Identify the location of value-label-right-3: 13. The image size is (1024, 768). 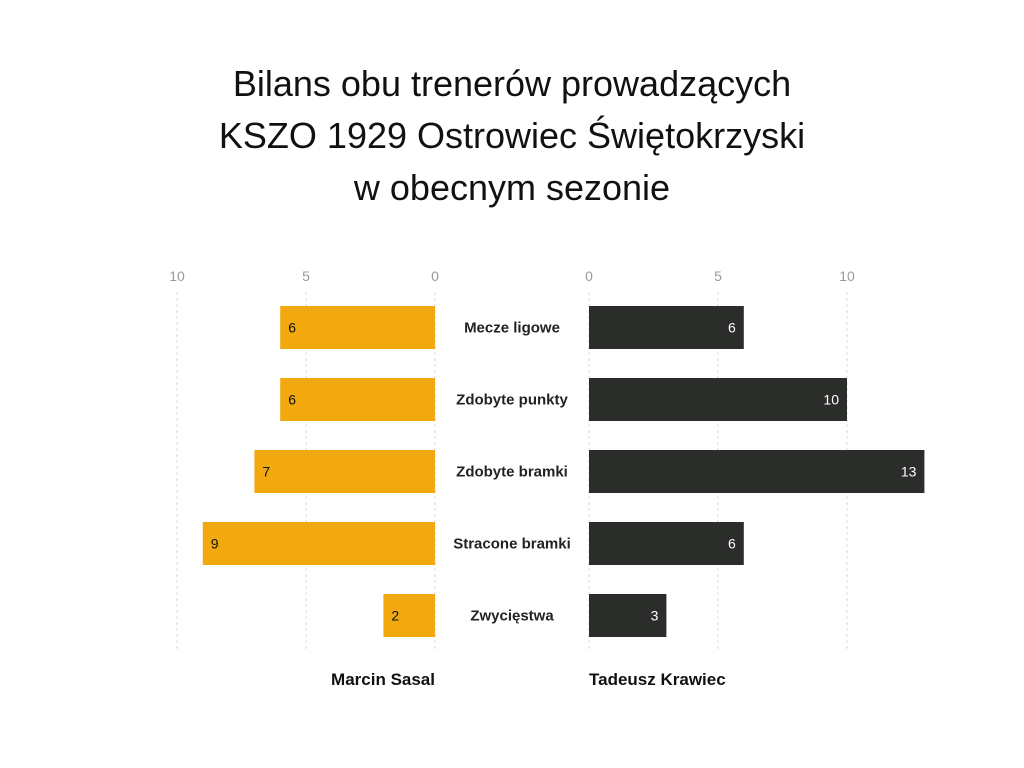
(909, 472).